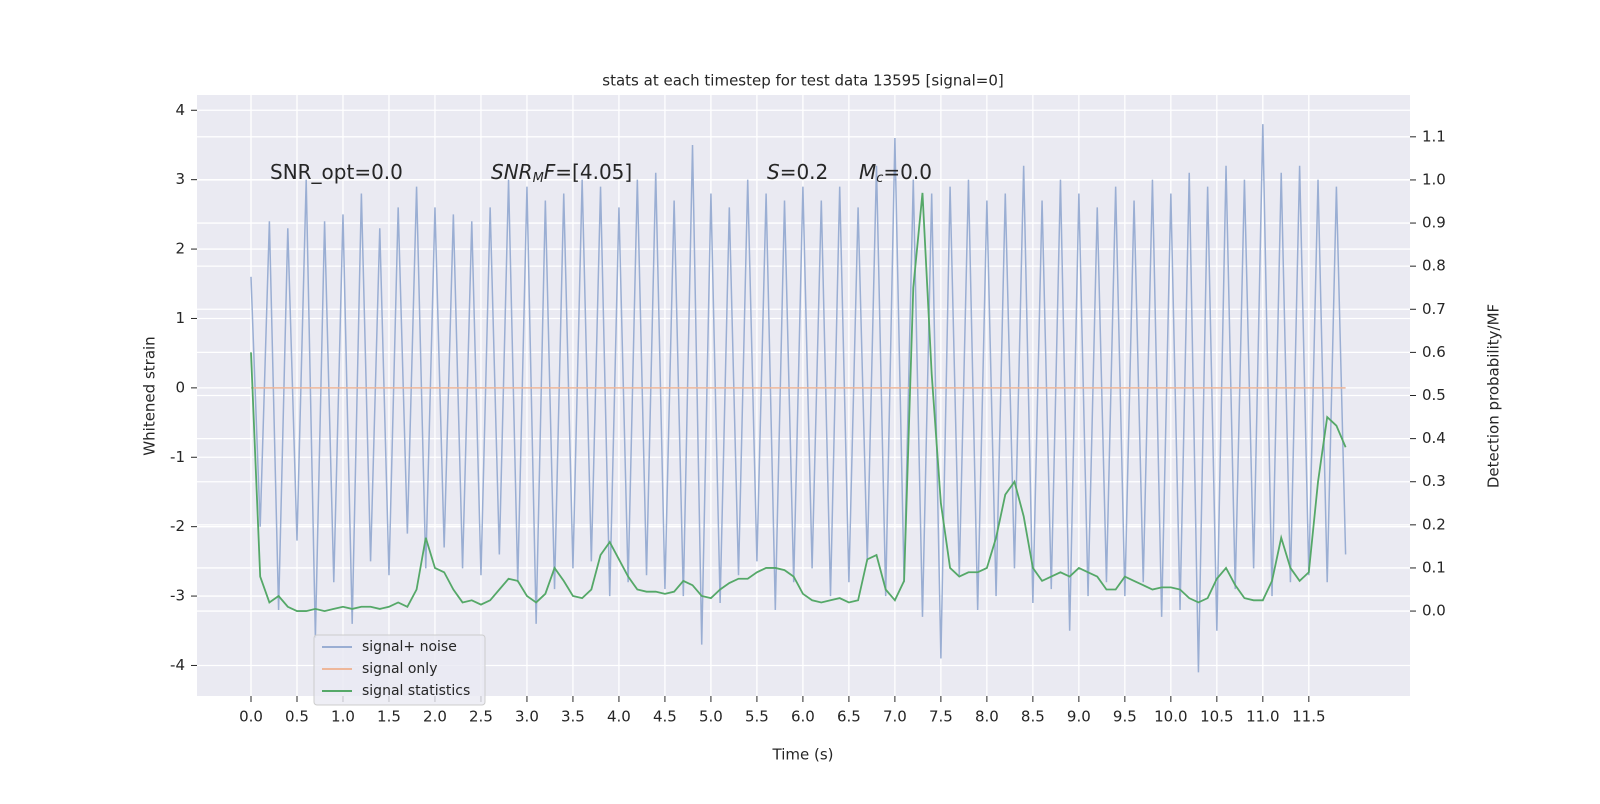 The width and height of the screenshot is (1600, 804). Describe the element at coordinates (1434, 524) in the screenshot. I see `y2-tick-label: 0.2` at that location.